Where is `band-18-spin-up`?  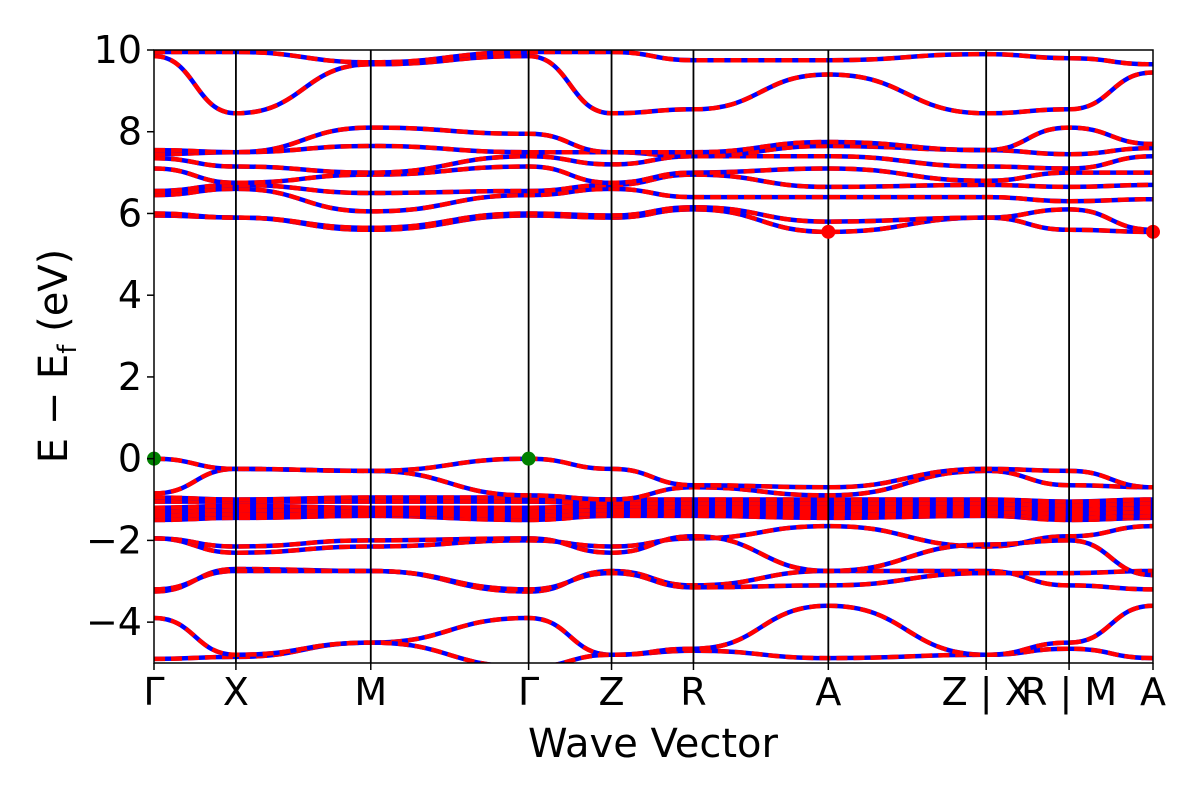
band-18-spin-up is located at coordinates (653, 175).